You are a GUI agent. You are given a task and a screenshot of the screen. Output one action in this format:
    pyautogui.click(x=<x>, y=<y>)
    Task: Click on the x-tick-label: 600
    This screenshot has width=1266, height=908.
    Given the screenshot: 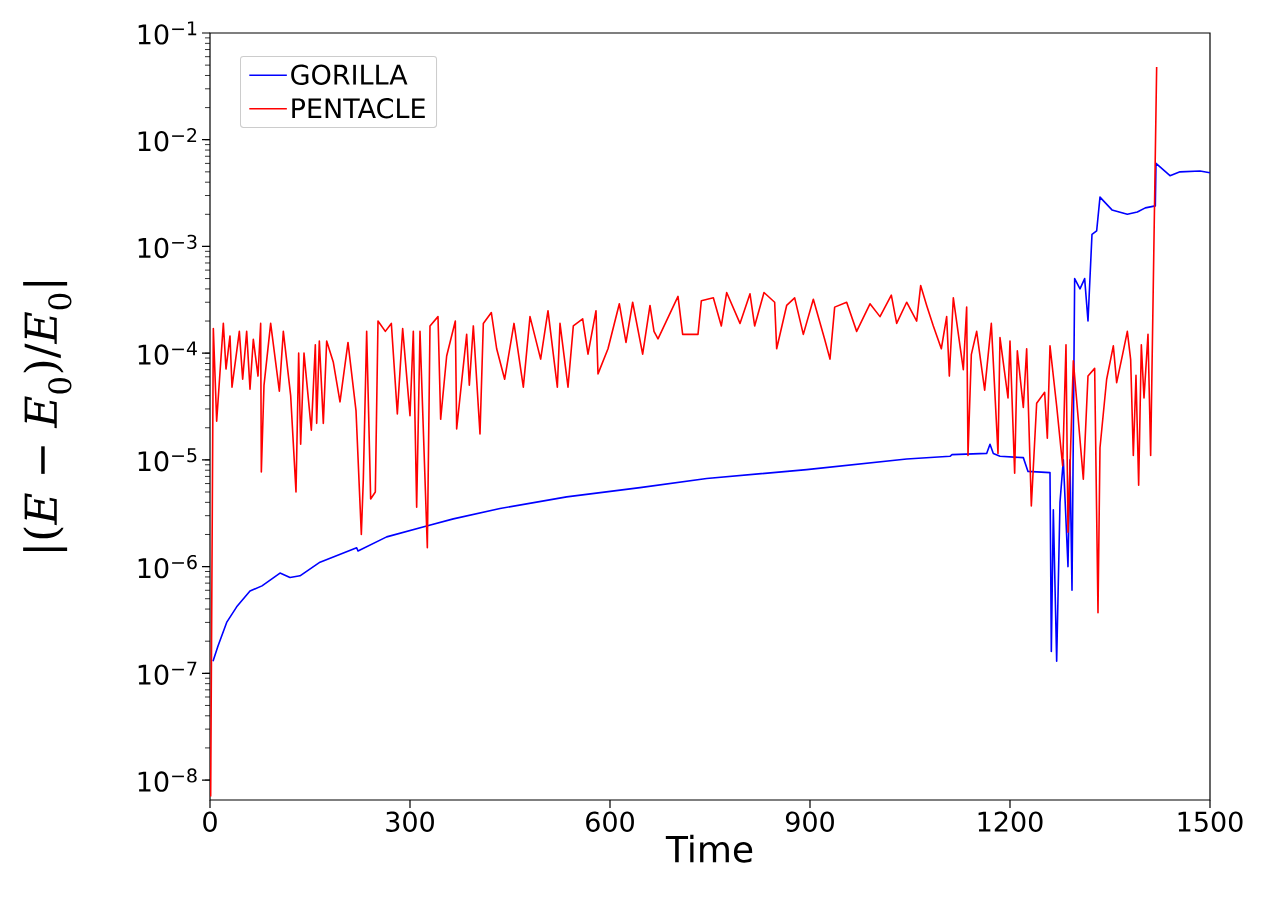 What is the action you would take?
    pyautogui.click(x=610, y=821)
    